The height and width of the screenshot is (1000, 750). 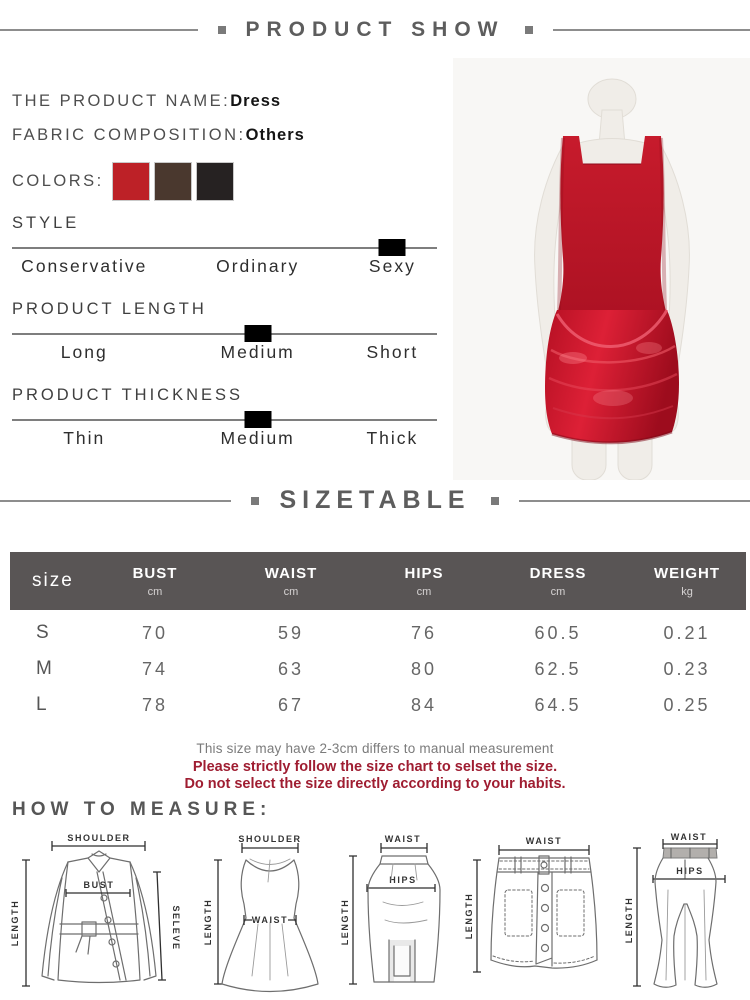 I want to click on thickness-heading: PRODUCT THICKNESS, so click(x=128, y=395).